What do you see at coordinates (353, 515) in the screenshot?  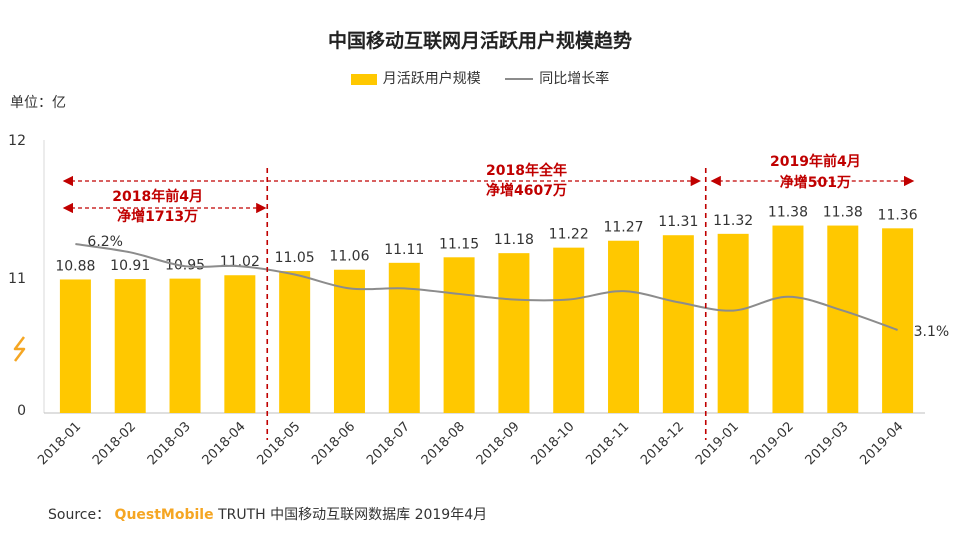 I see `source-rest: TRUTH 中国移动互联网数据库 2019年4月` at bounding box center [353, 515].